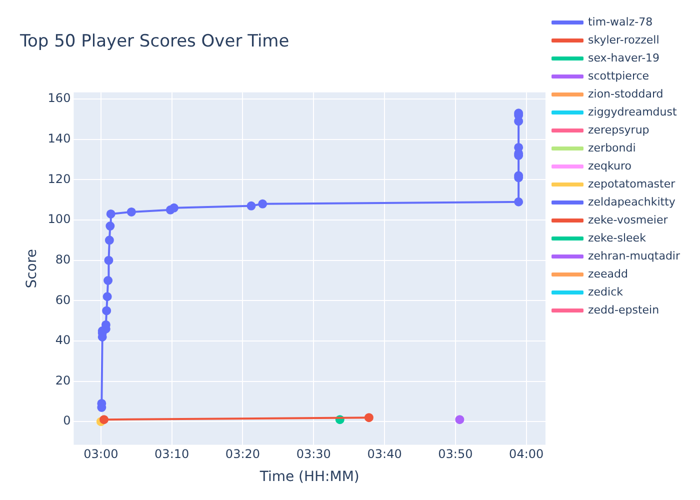  What do you see at coordinates (63, 340) in the screenshot?
I see `y-tick-label: 40` at bounding box center [63, 340].